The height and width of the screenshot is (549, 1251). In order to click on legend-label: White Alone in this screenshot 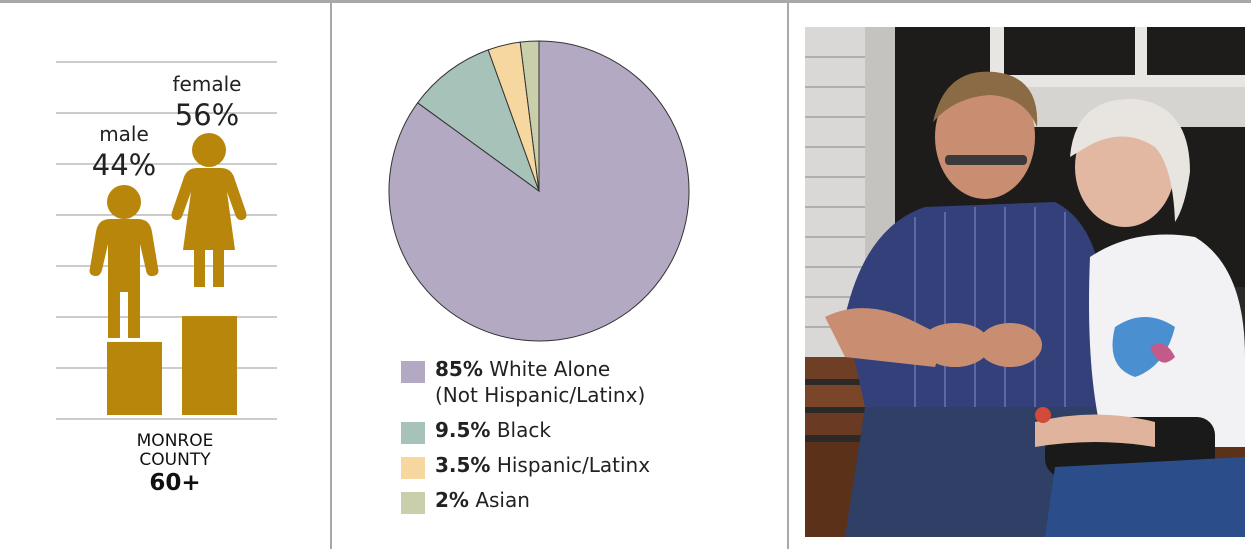, I will do `click(546, 369)`.